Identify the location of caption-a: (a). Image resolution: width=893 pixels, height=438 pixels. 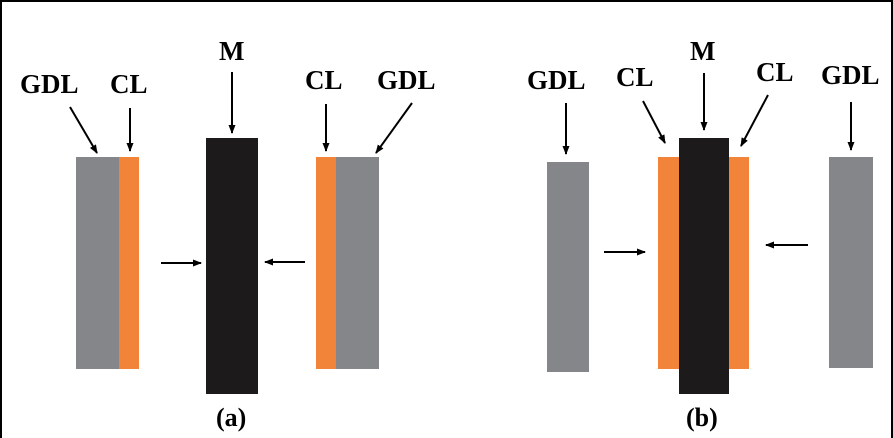
(231, 417).